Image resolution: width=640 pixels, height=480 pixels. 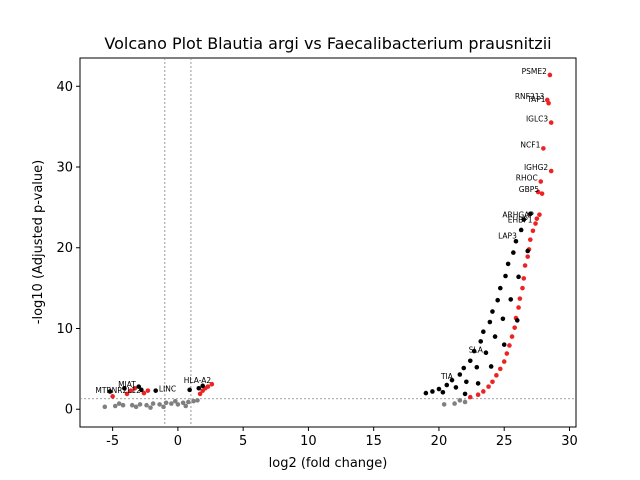 I want to click on gene-label: NCF1, so click(x=530, y=144).